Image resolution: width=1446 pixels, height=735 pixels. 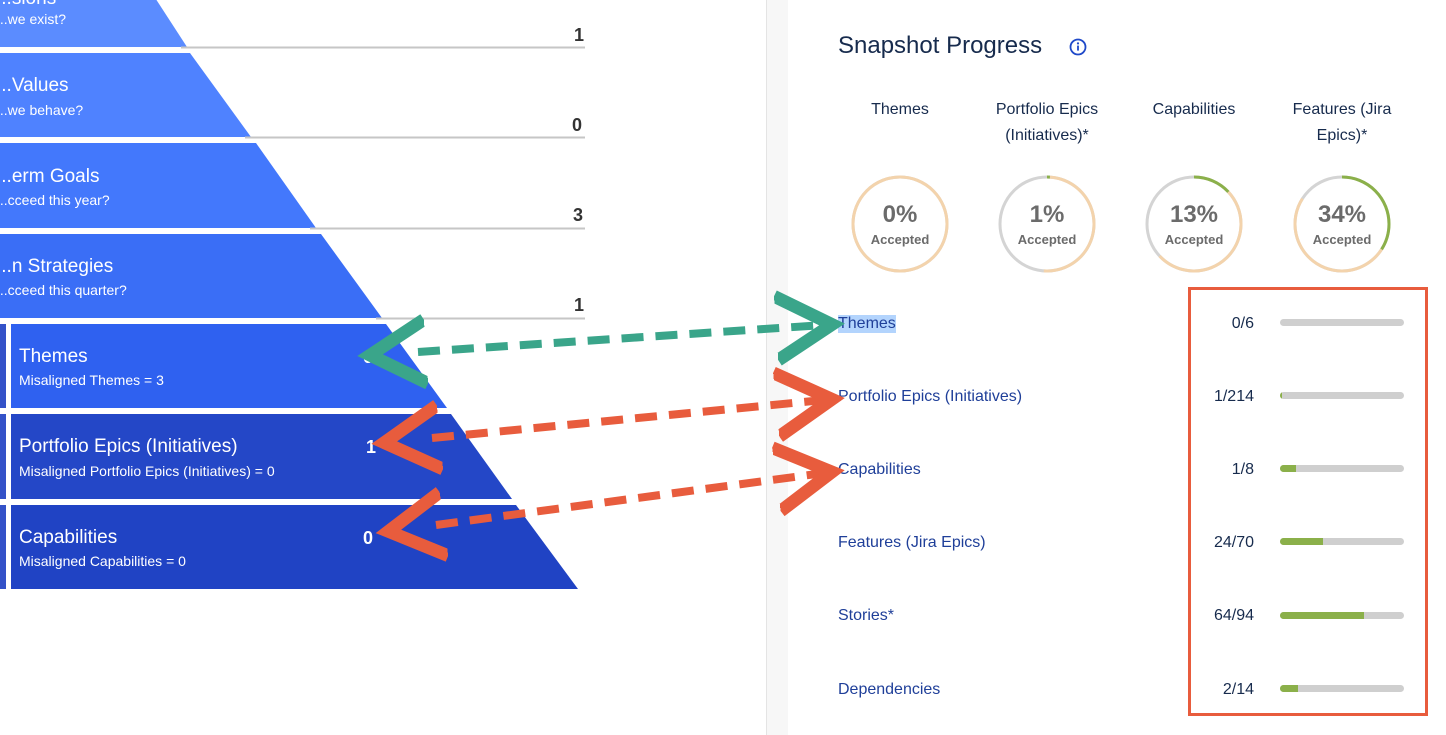 I want to click on tier-title-missions: ...sions, so click(x=28, y=5).